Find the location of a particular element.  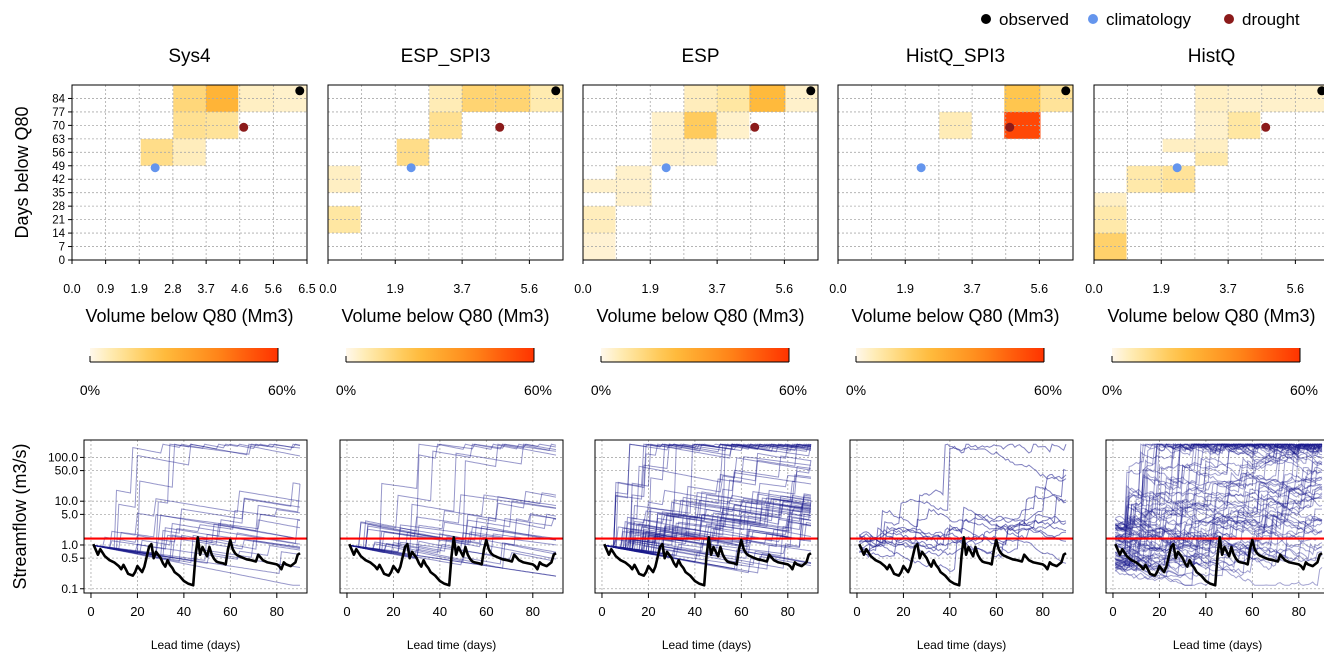

x-tick-label: 4.6 is located at coordinates (239, 289).